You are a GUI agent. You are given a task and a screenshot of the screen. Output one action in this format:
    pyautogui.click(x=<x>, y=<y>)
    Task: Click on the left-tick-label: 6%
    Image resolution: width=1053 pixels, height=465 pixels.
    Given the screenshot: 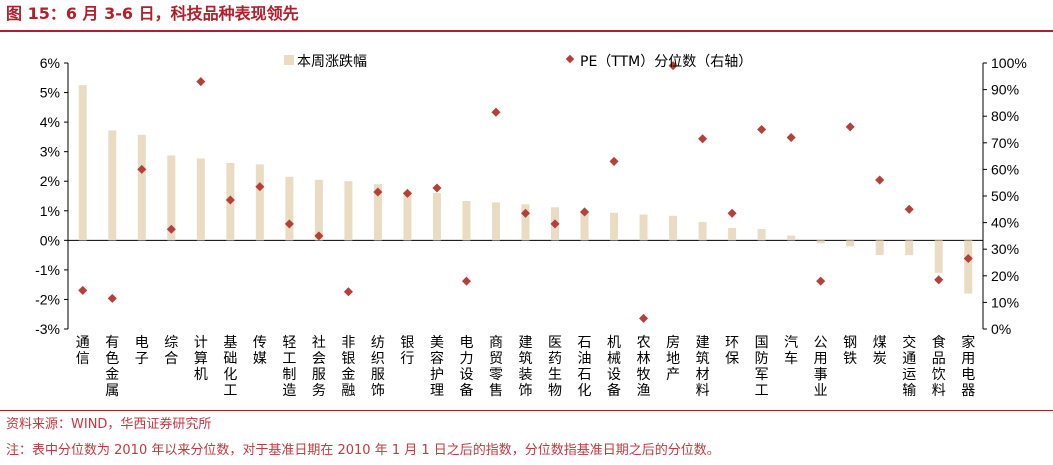 What is the action you would take?
    pyautogui.click(x=50, y=63)
    